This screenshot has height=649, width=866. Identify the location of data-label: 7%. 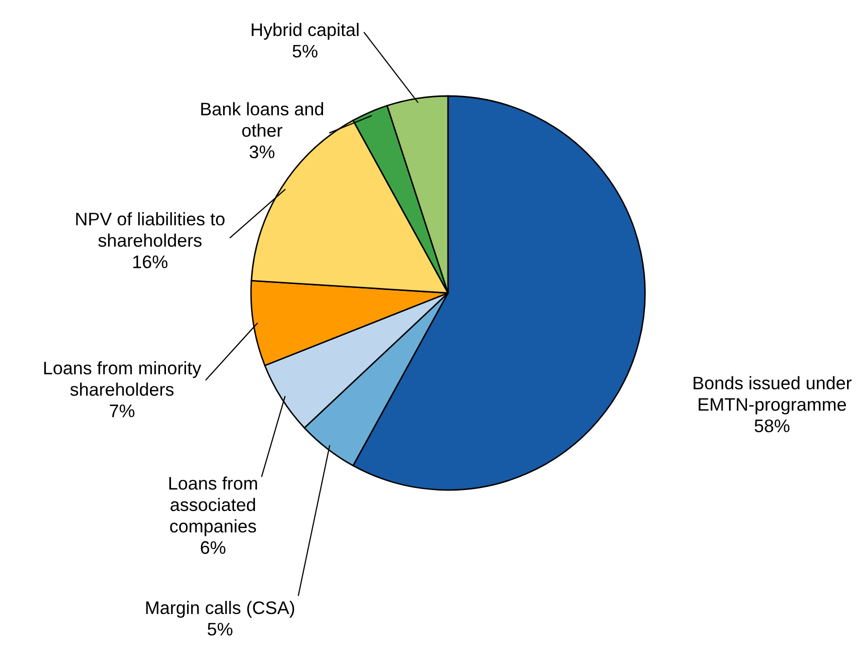
(122, 411).